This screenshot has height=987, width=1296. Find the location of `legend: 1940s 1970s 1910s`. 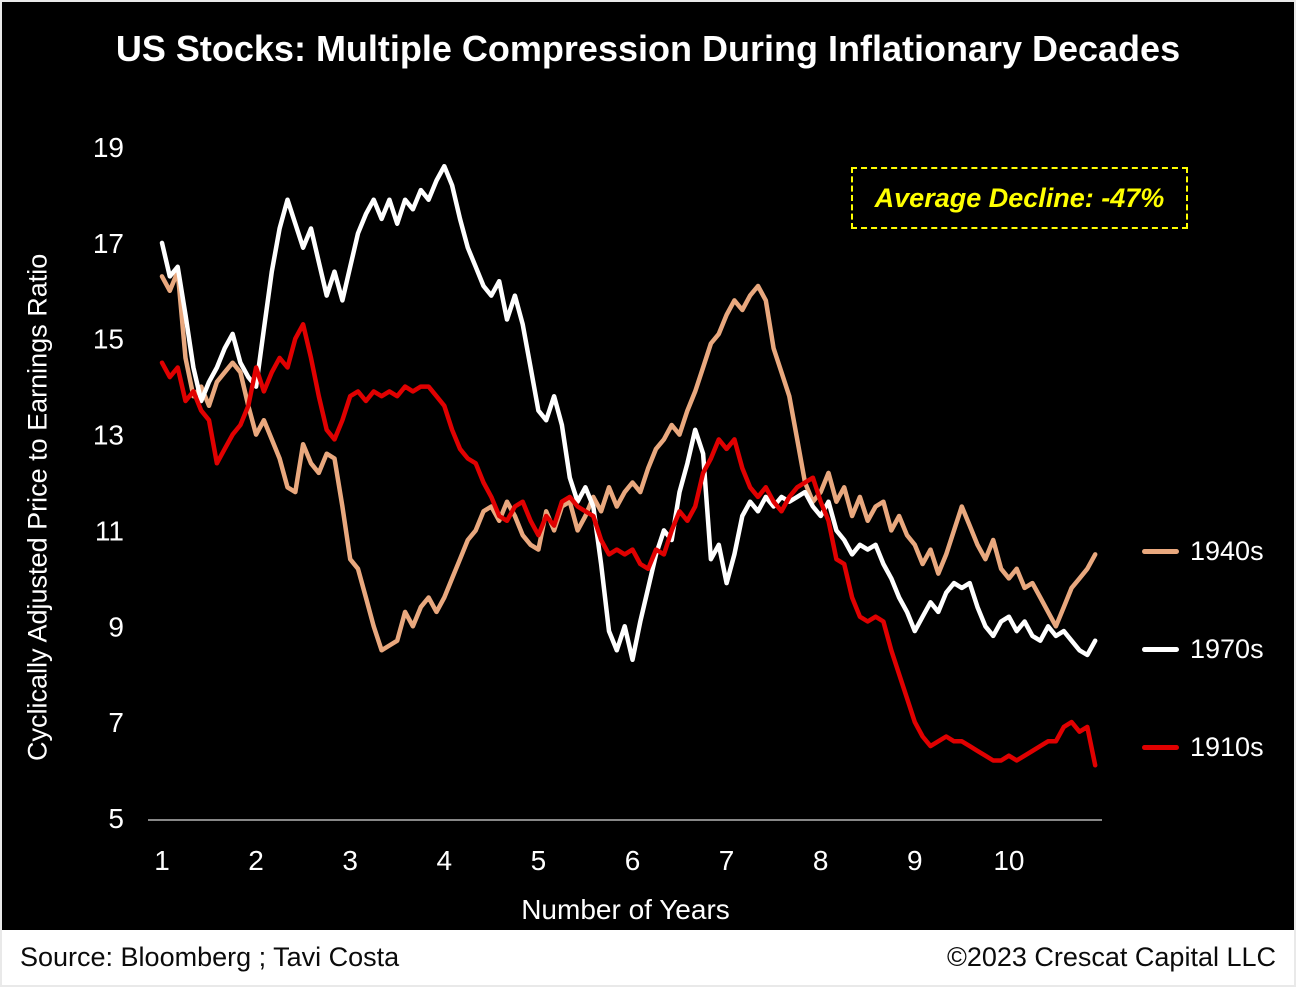

legend: 1940s 1970s 1910s is located at coordinates (1217, 683).